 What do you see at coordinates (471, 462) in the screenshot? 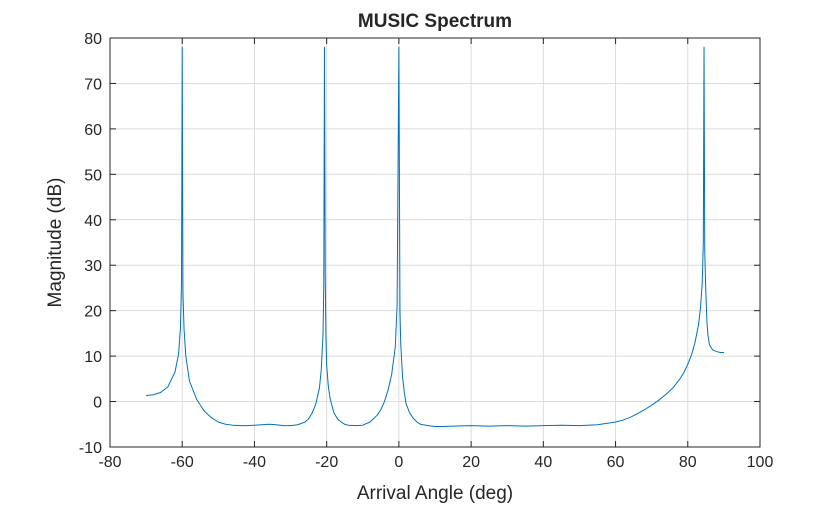
I see `x-tick-label: 20` at bounding box center [471, 462].